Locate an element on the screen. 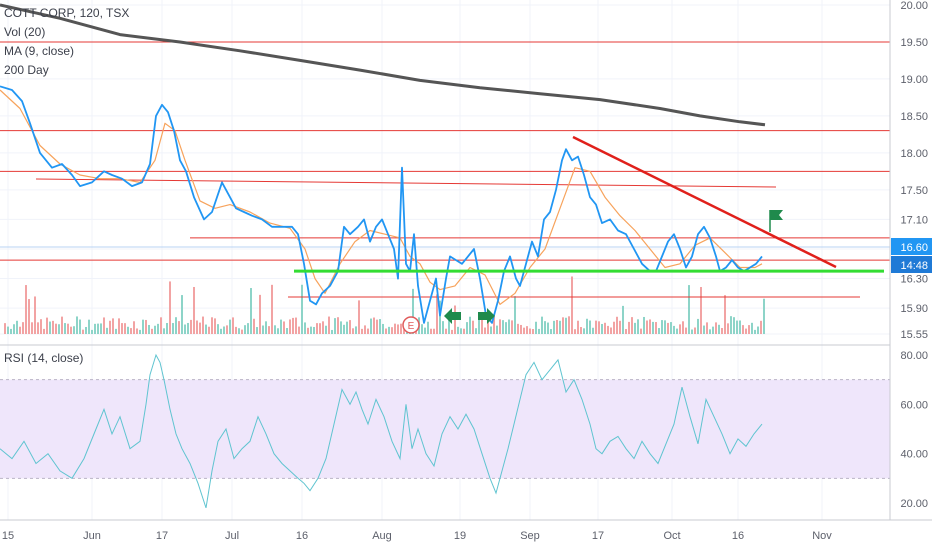  time-axis-panel is located at coordinates (466, 535).